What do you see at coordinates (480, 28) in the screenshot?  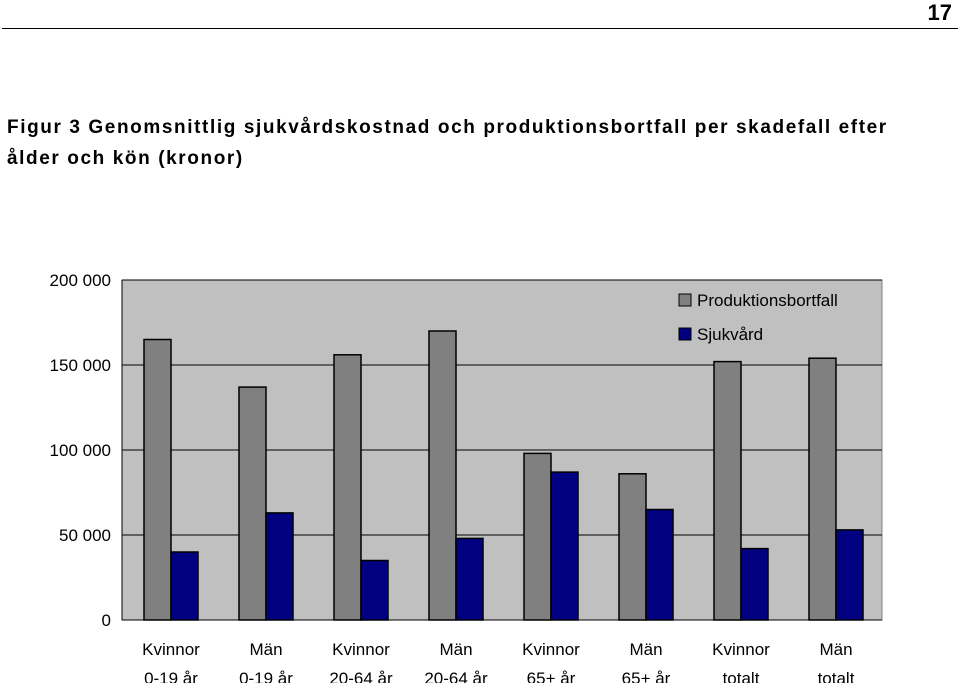 I see `header-rule` at bounding box center [480, 28].